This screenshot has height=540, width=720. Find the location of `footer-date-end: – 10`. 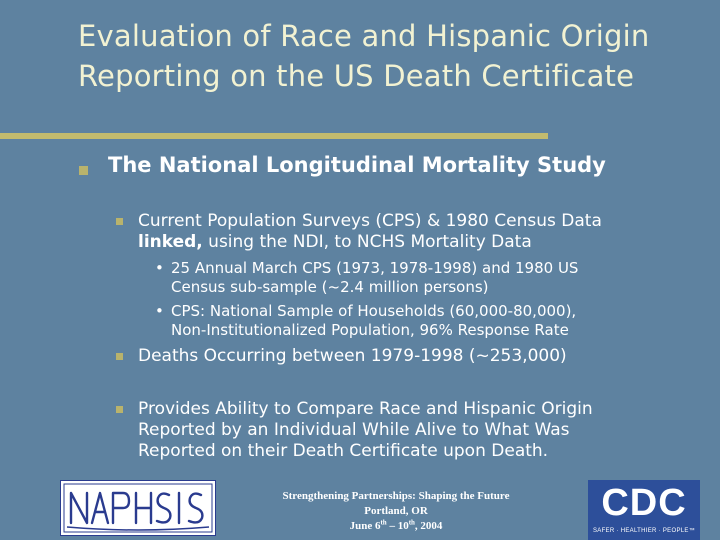

footer-date-end: – 10 is located at coordinates (397, 526).